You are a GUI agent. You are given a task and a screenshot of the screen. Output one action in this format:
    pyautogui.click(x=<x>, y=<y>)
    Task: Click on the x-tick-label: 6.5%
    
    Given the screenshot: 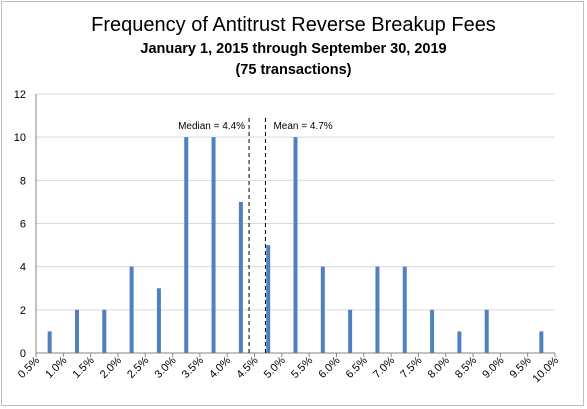 What is the action you would take?
    pyautogui.click(x=357, y=367)
    